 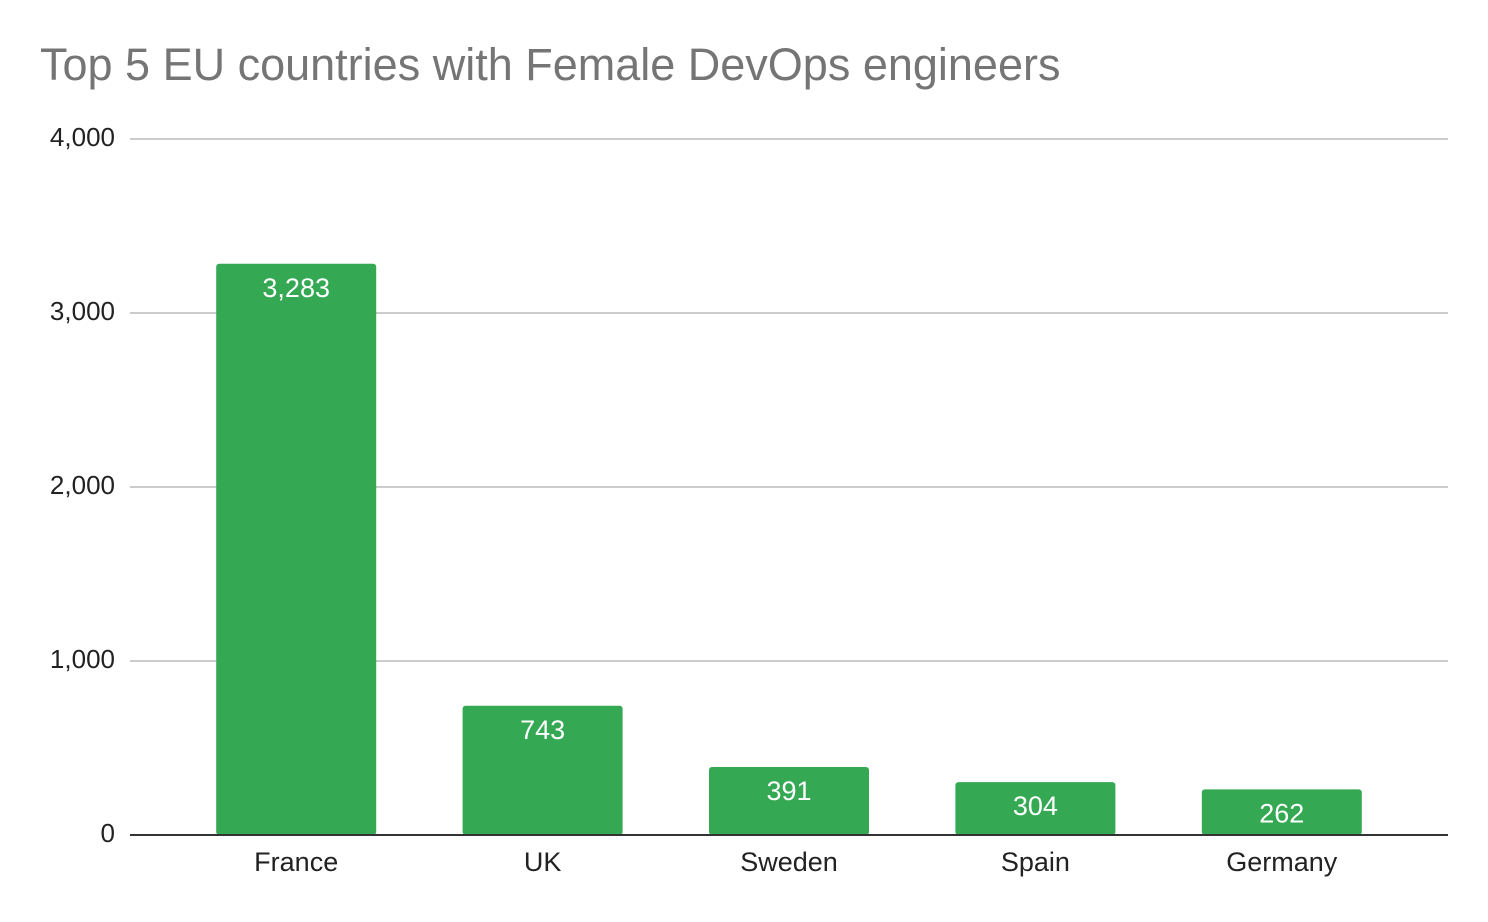 I want to click on y-tick-label: 4,000, so click(x=82, y=137).